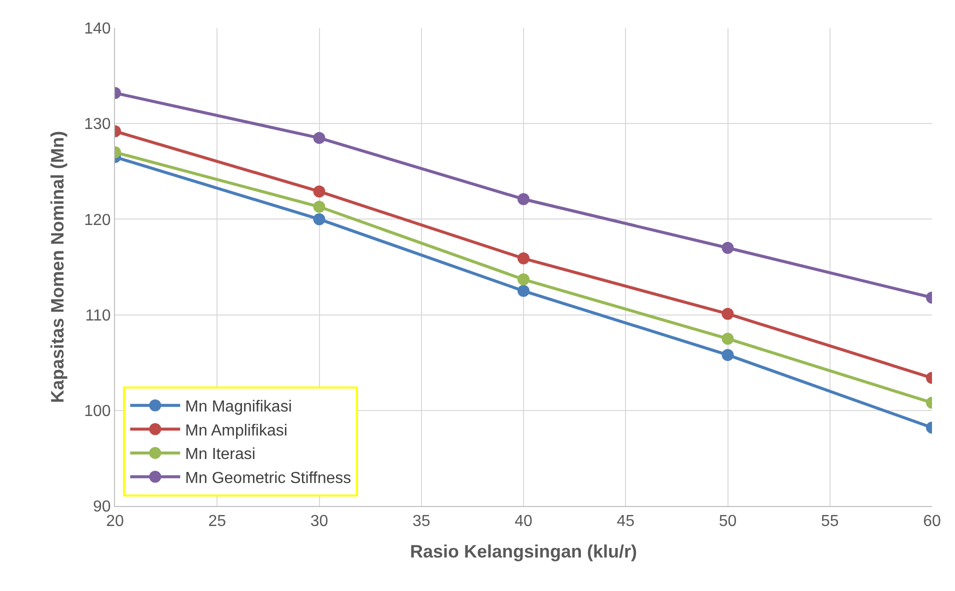  What do you see at coordinates (238, 407) in the screenshot?
I see `legend-label: Mn Magnifikasi` at bounding box center [238, 407].